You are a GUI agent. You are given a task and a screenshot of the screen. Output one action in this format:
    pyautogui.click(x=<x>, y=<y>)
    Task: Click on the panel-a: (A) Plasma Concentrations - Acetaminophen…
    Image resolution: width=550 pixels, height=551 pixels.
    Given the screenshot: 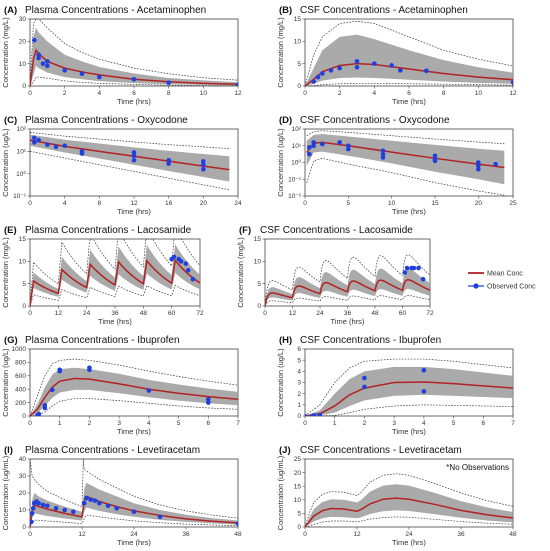 What is the action you would take?
    pyautogui.click(x=121, y=55)
    